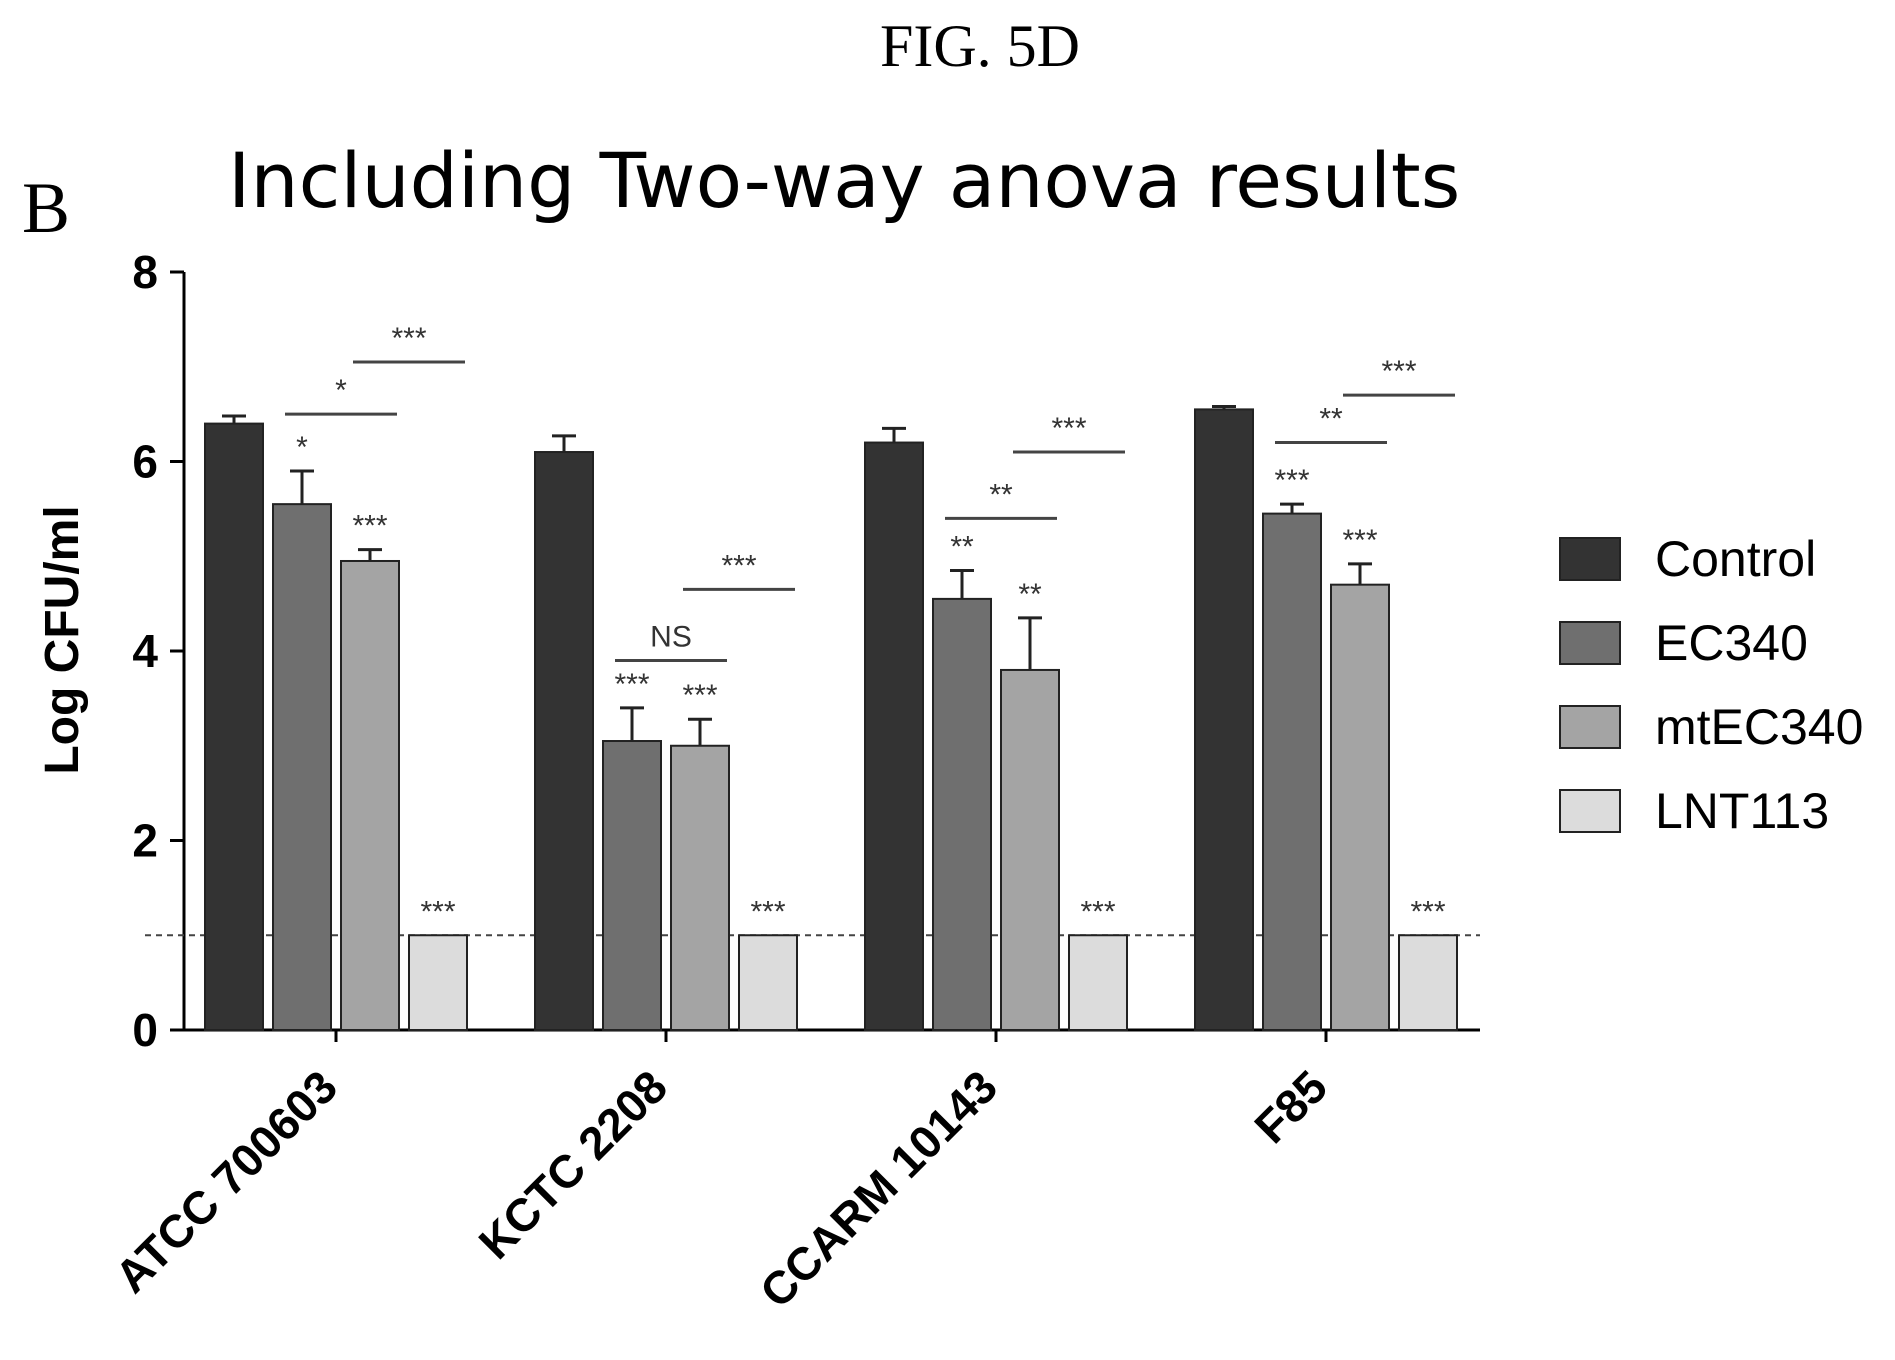  Describe the element at coordinates (1735, 559) in the screenshot. I see `legend-label: Control` at that location.